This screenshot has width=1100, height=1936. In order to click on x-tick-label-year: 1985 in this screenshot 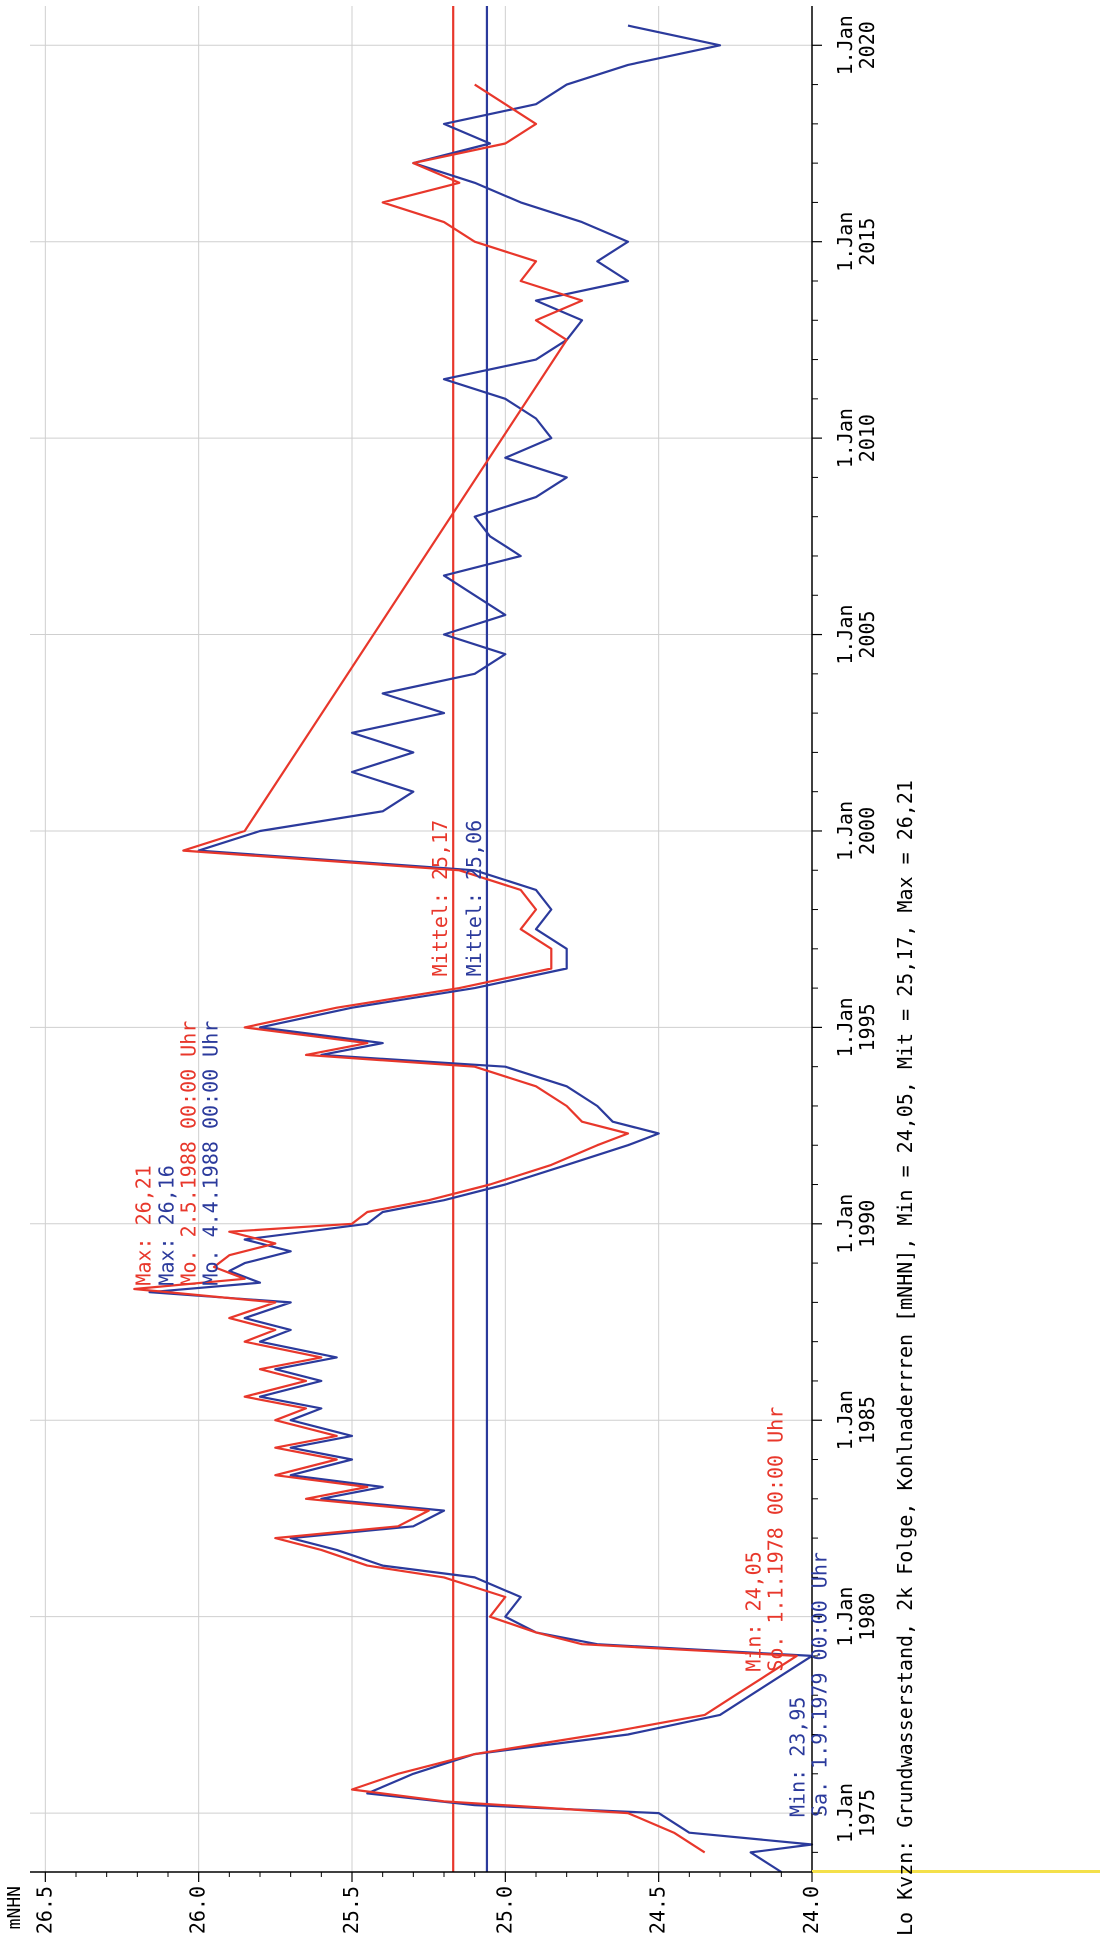, I will do `click(867, 1420)`.